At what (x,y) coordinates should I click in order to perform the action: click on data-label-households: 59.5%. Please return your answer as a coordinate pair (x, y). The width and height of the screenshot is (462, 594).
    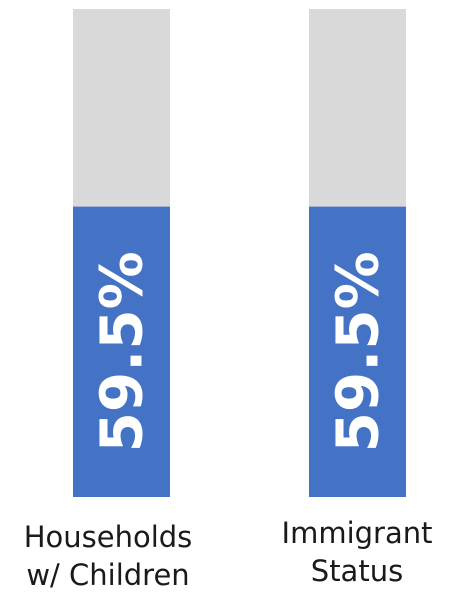
    Looking at the image, I should click on (122, 351).